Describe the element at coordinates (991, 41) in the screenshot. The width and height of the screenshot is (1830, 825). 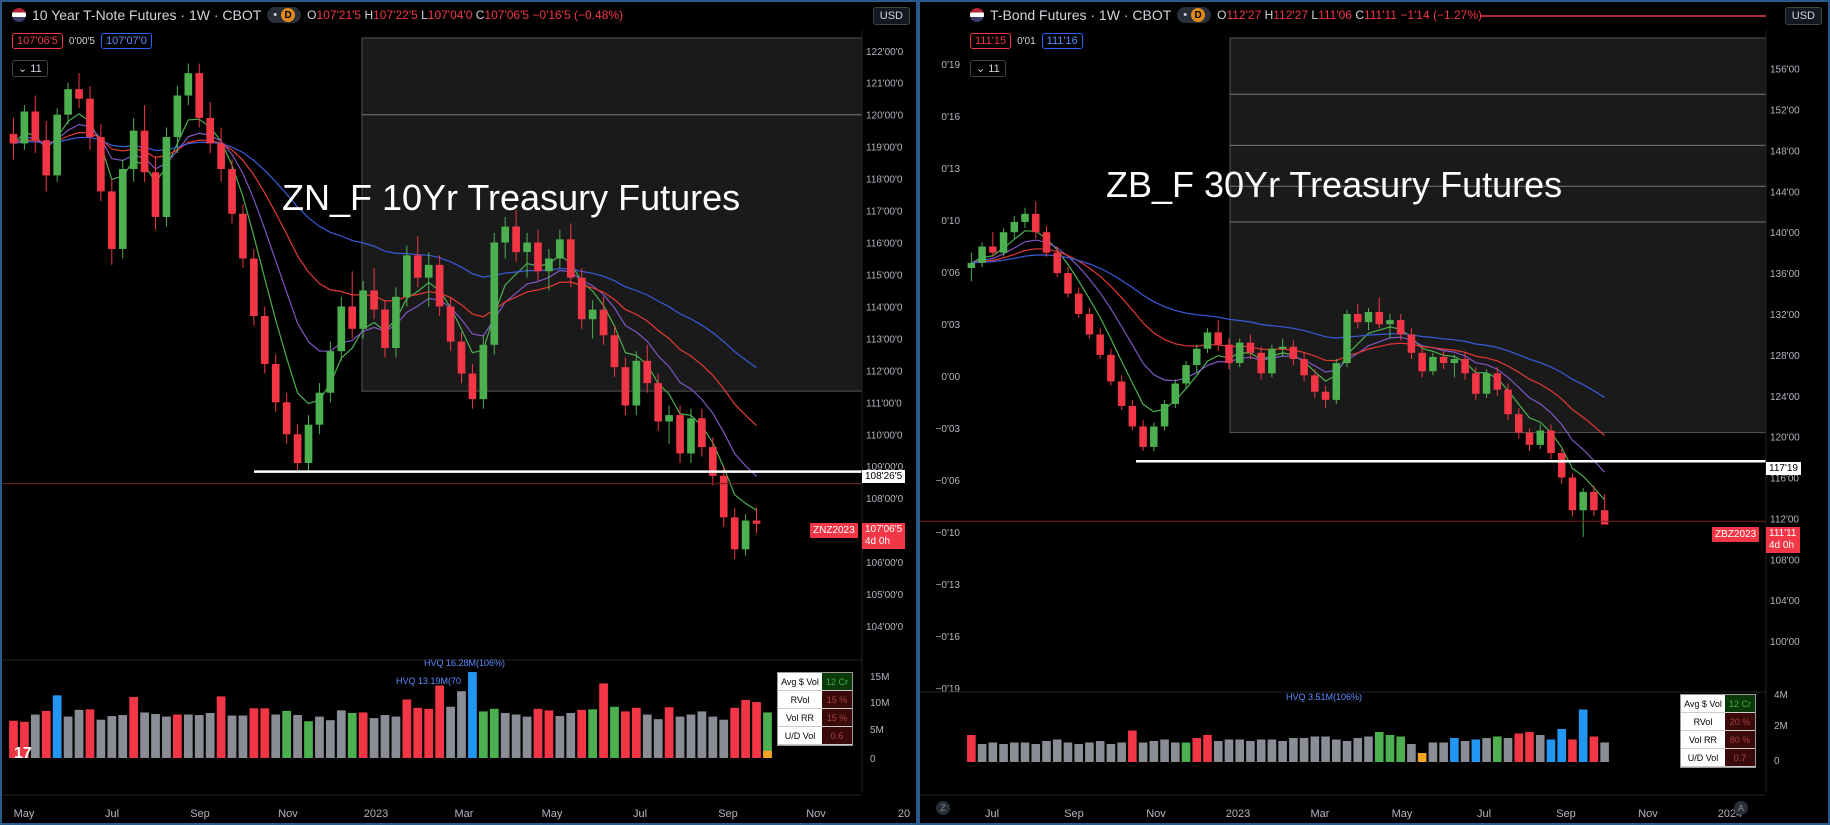
I see `right-sell-button: 111'15` at that location.